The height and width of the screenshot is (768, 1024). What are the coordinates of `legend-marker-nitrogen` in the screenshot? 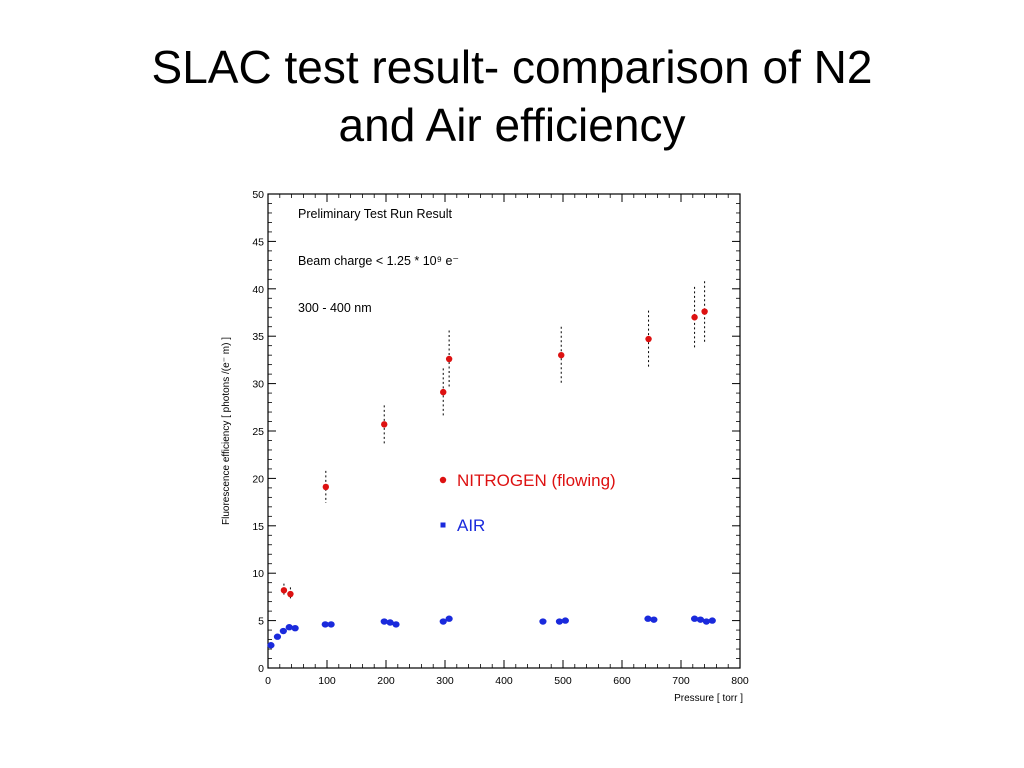 It's located at (443, 480).